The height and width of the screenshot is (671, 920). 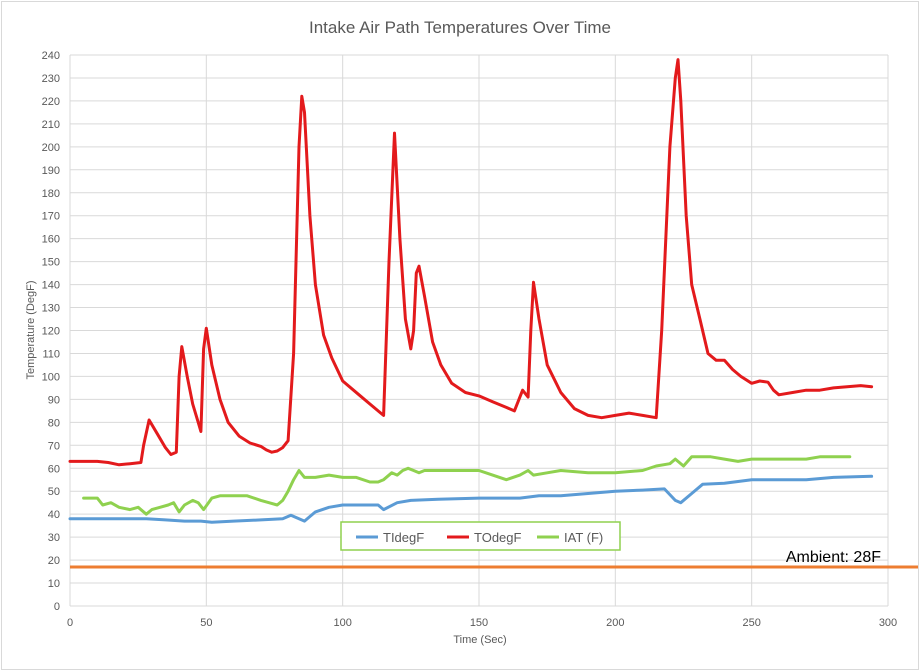 I want to click on reference-lines: Ambient: 28F, so click(x=494, y=559).